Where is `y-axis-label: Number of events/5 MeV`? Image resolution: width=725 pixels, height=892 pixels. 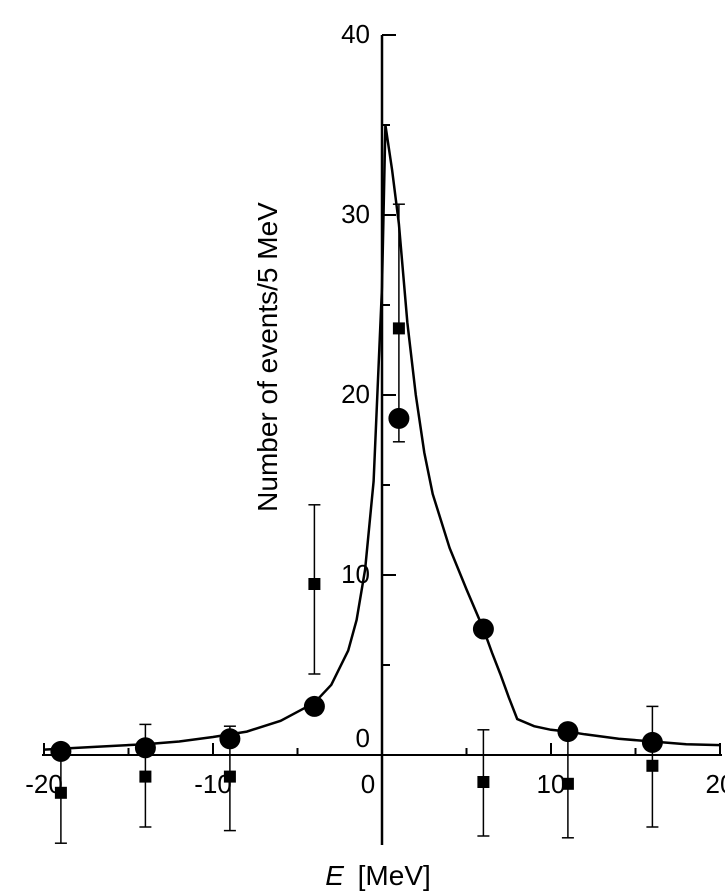
y-axis-label: Number of events/5 MeV is located at coordinates (267, 357).